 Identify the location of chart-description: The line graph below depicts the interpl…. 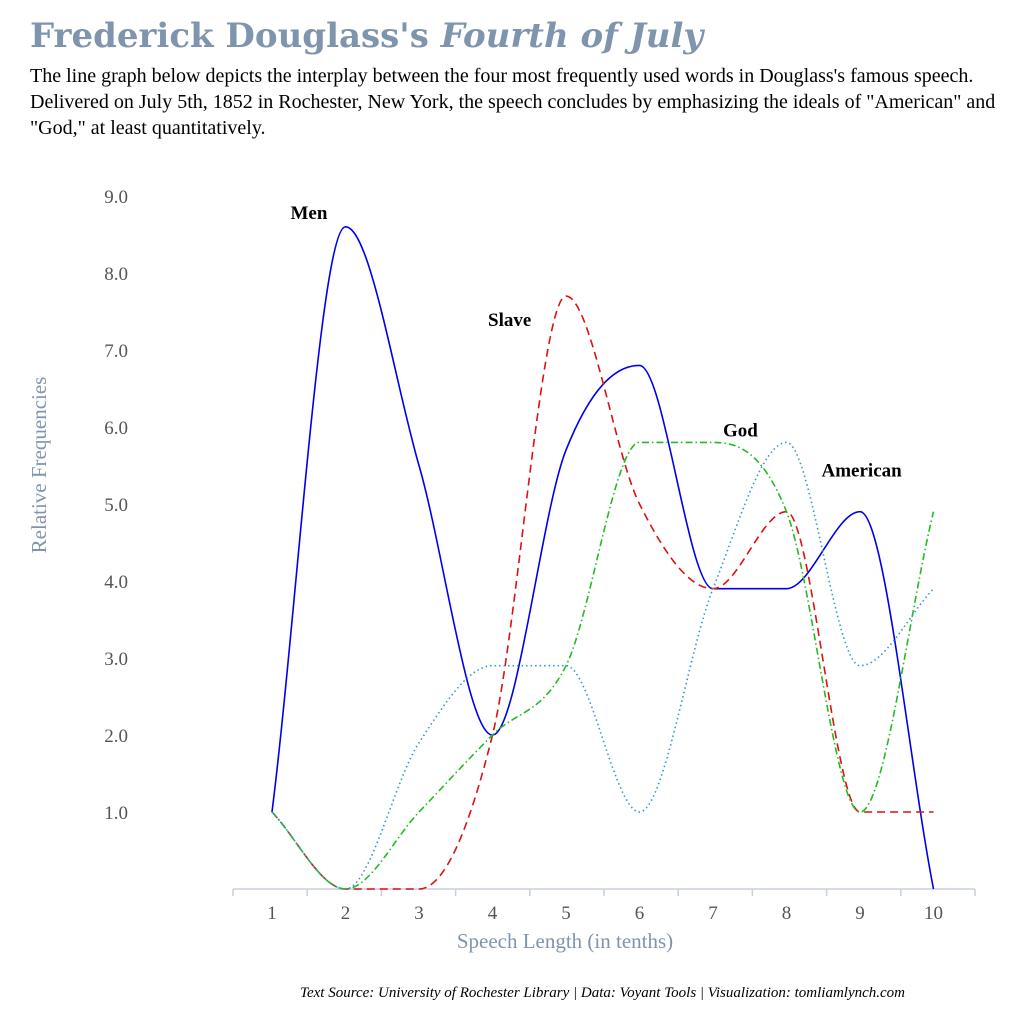
(513, 102).